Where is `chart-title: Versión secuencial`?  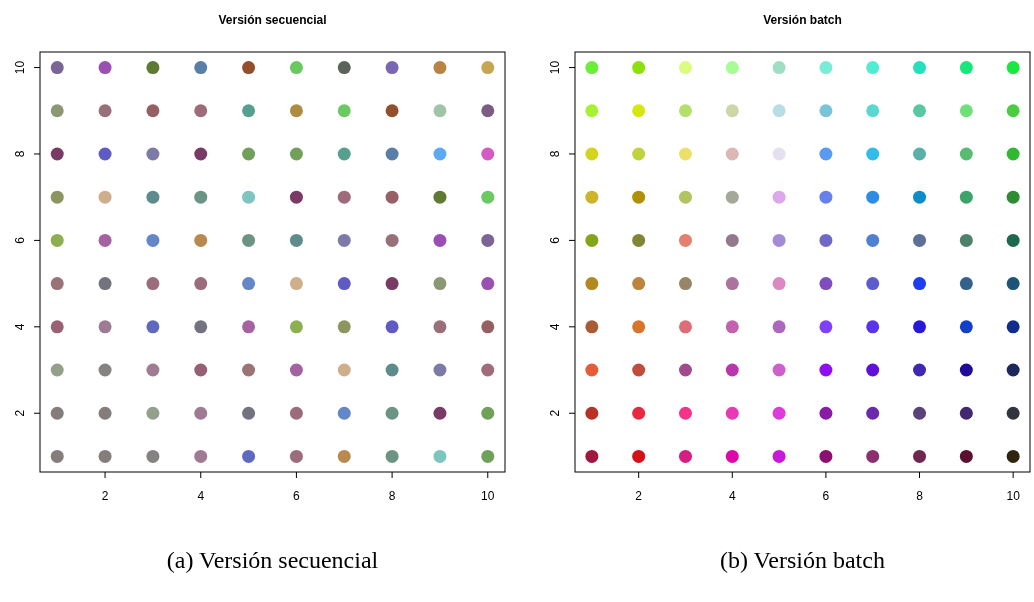
chart-title: Versión secuencial is located at coordinates (272, 20).